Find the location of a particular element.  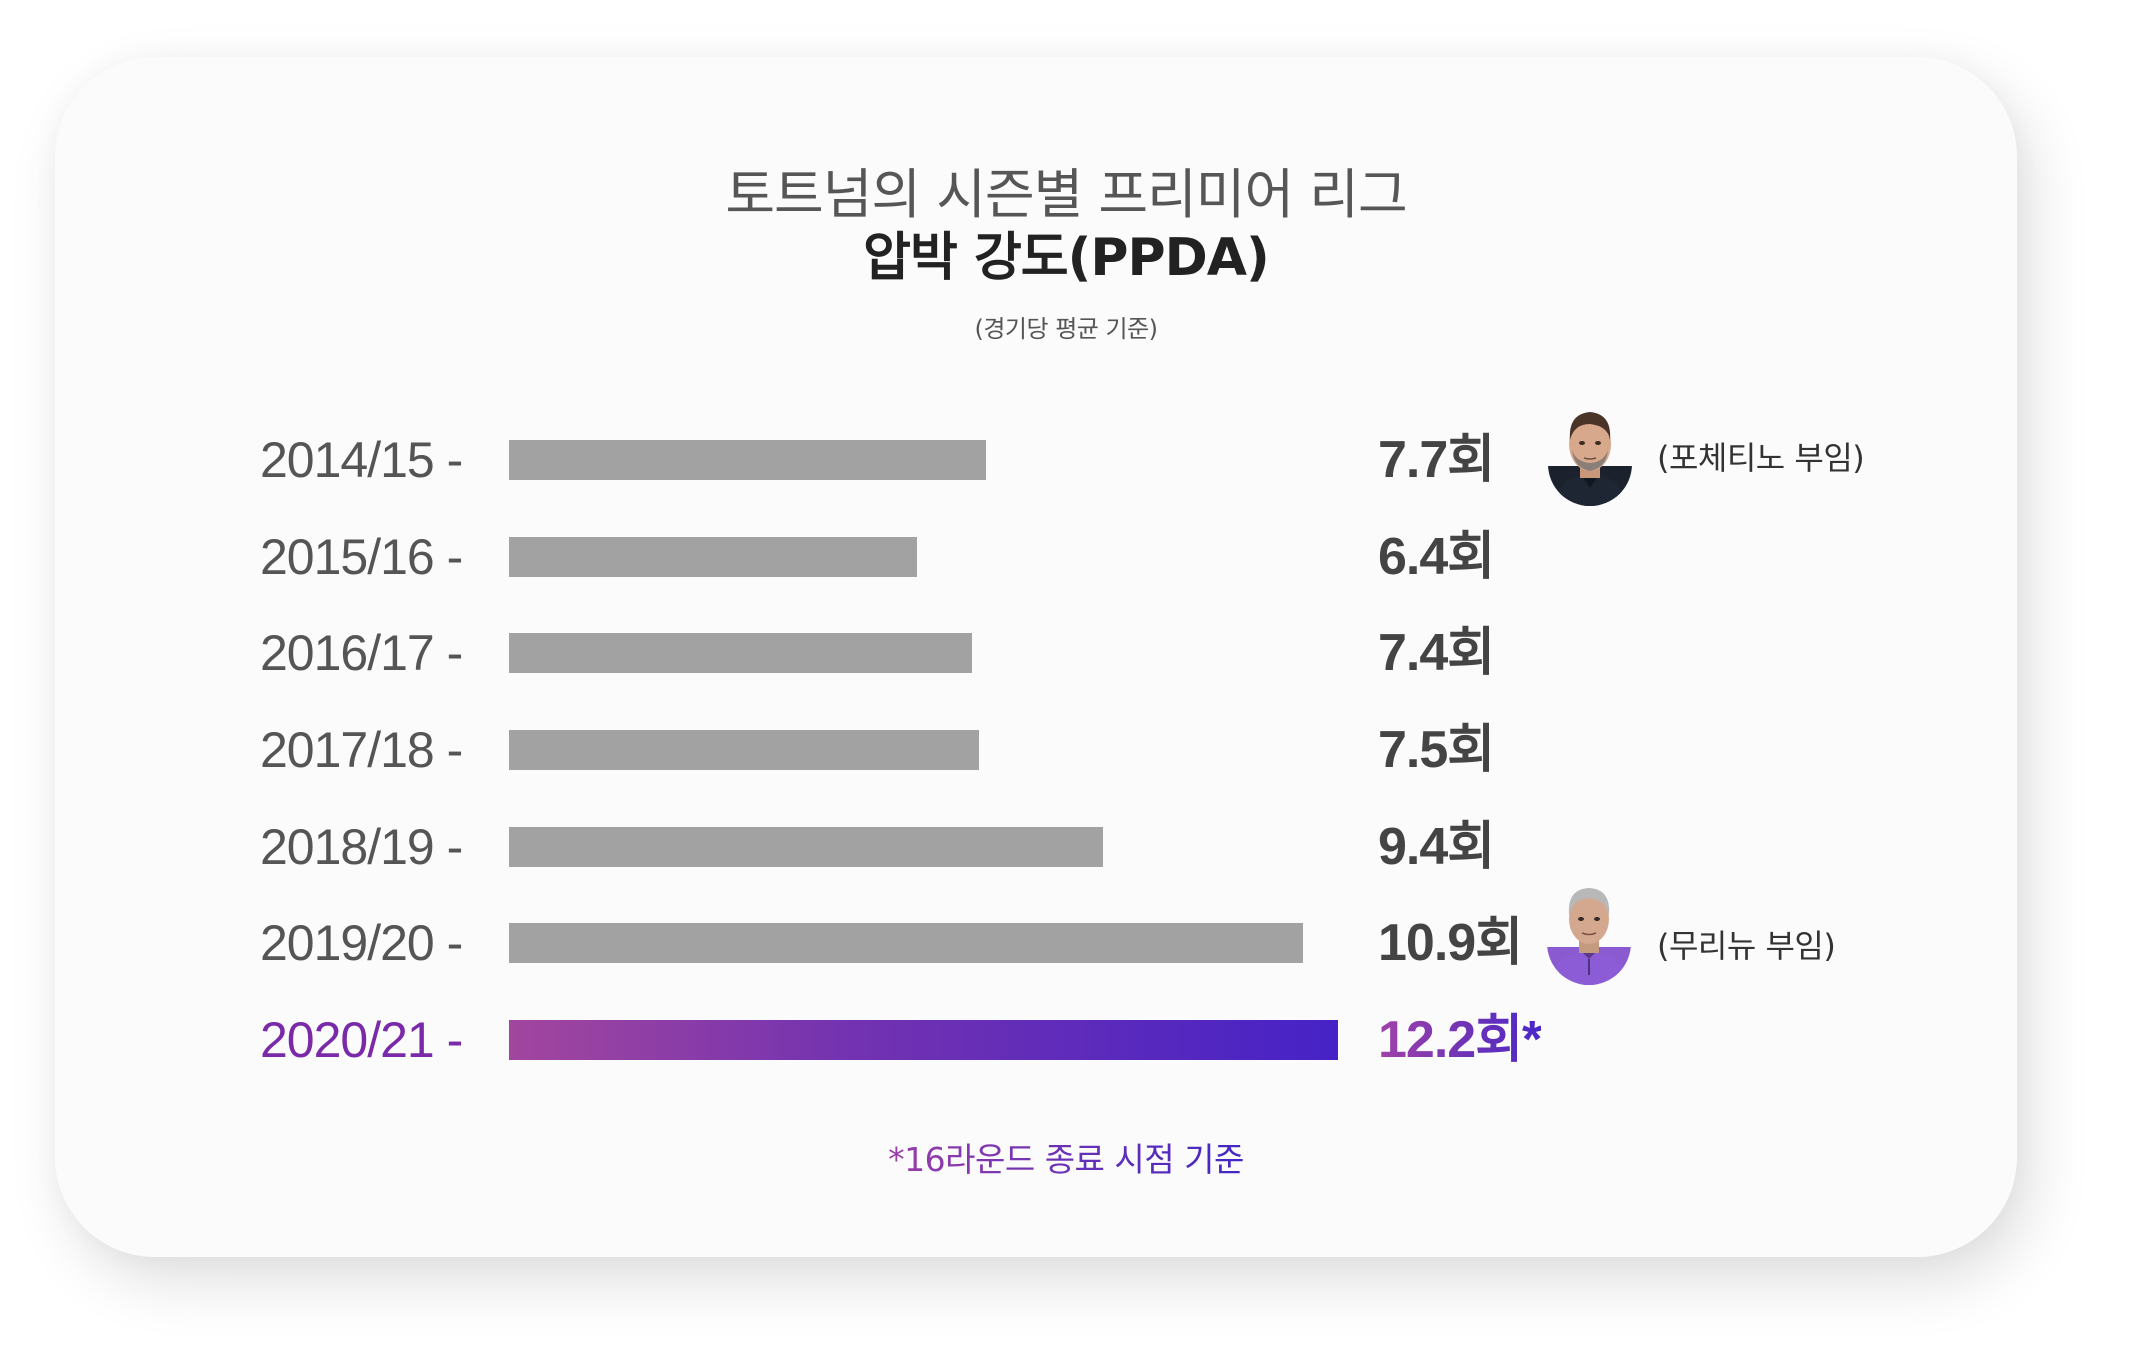

season-label: 2017/18 - is located at coordinates (361, 750).